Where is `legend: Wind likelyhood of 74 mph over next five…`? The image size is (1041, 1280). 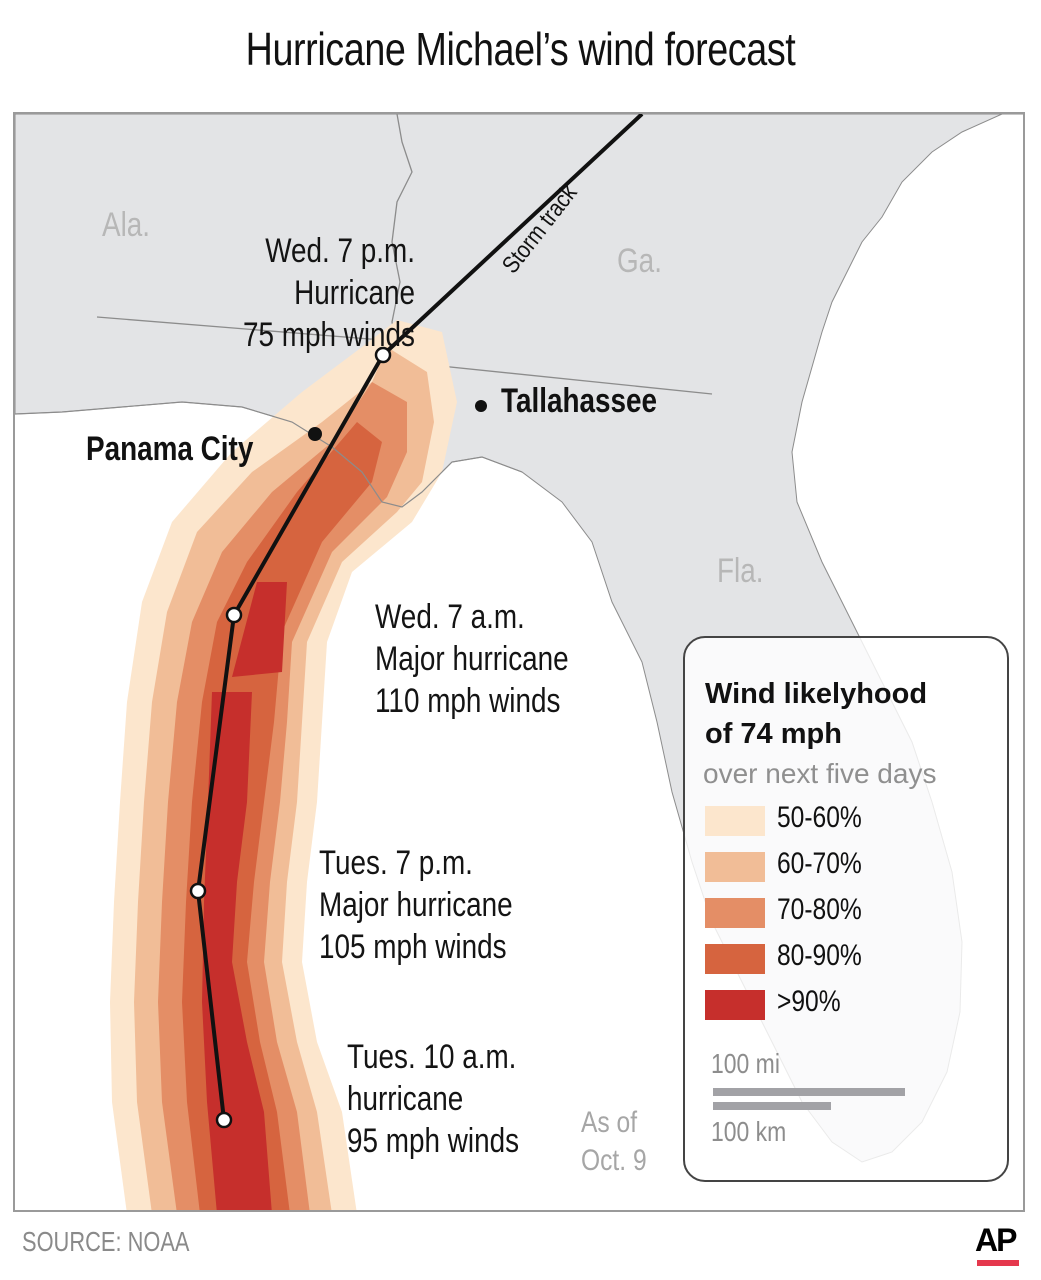
legend: Wind likelyhood of 74 mph over next five… is located at coordinates (846, 909).